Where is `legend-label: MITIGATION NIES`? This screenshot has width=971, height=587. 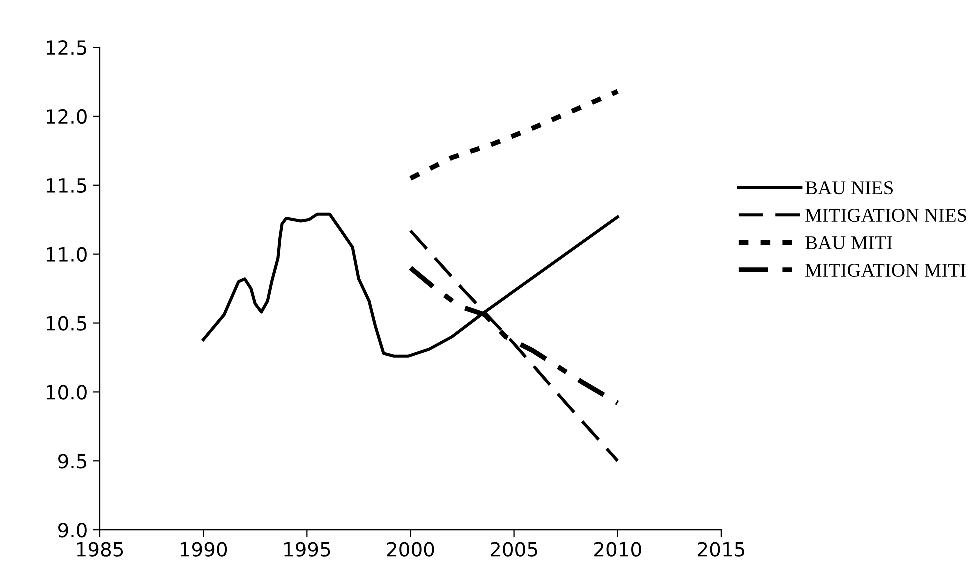 legend-label: MITIGATION NIES is located at coordinates (886, 215).